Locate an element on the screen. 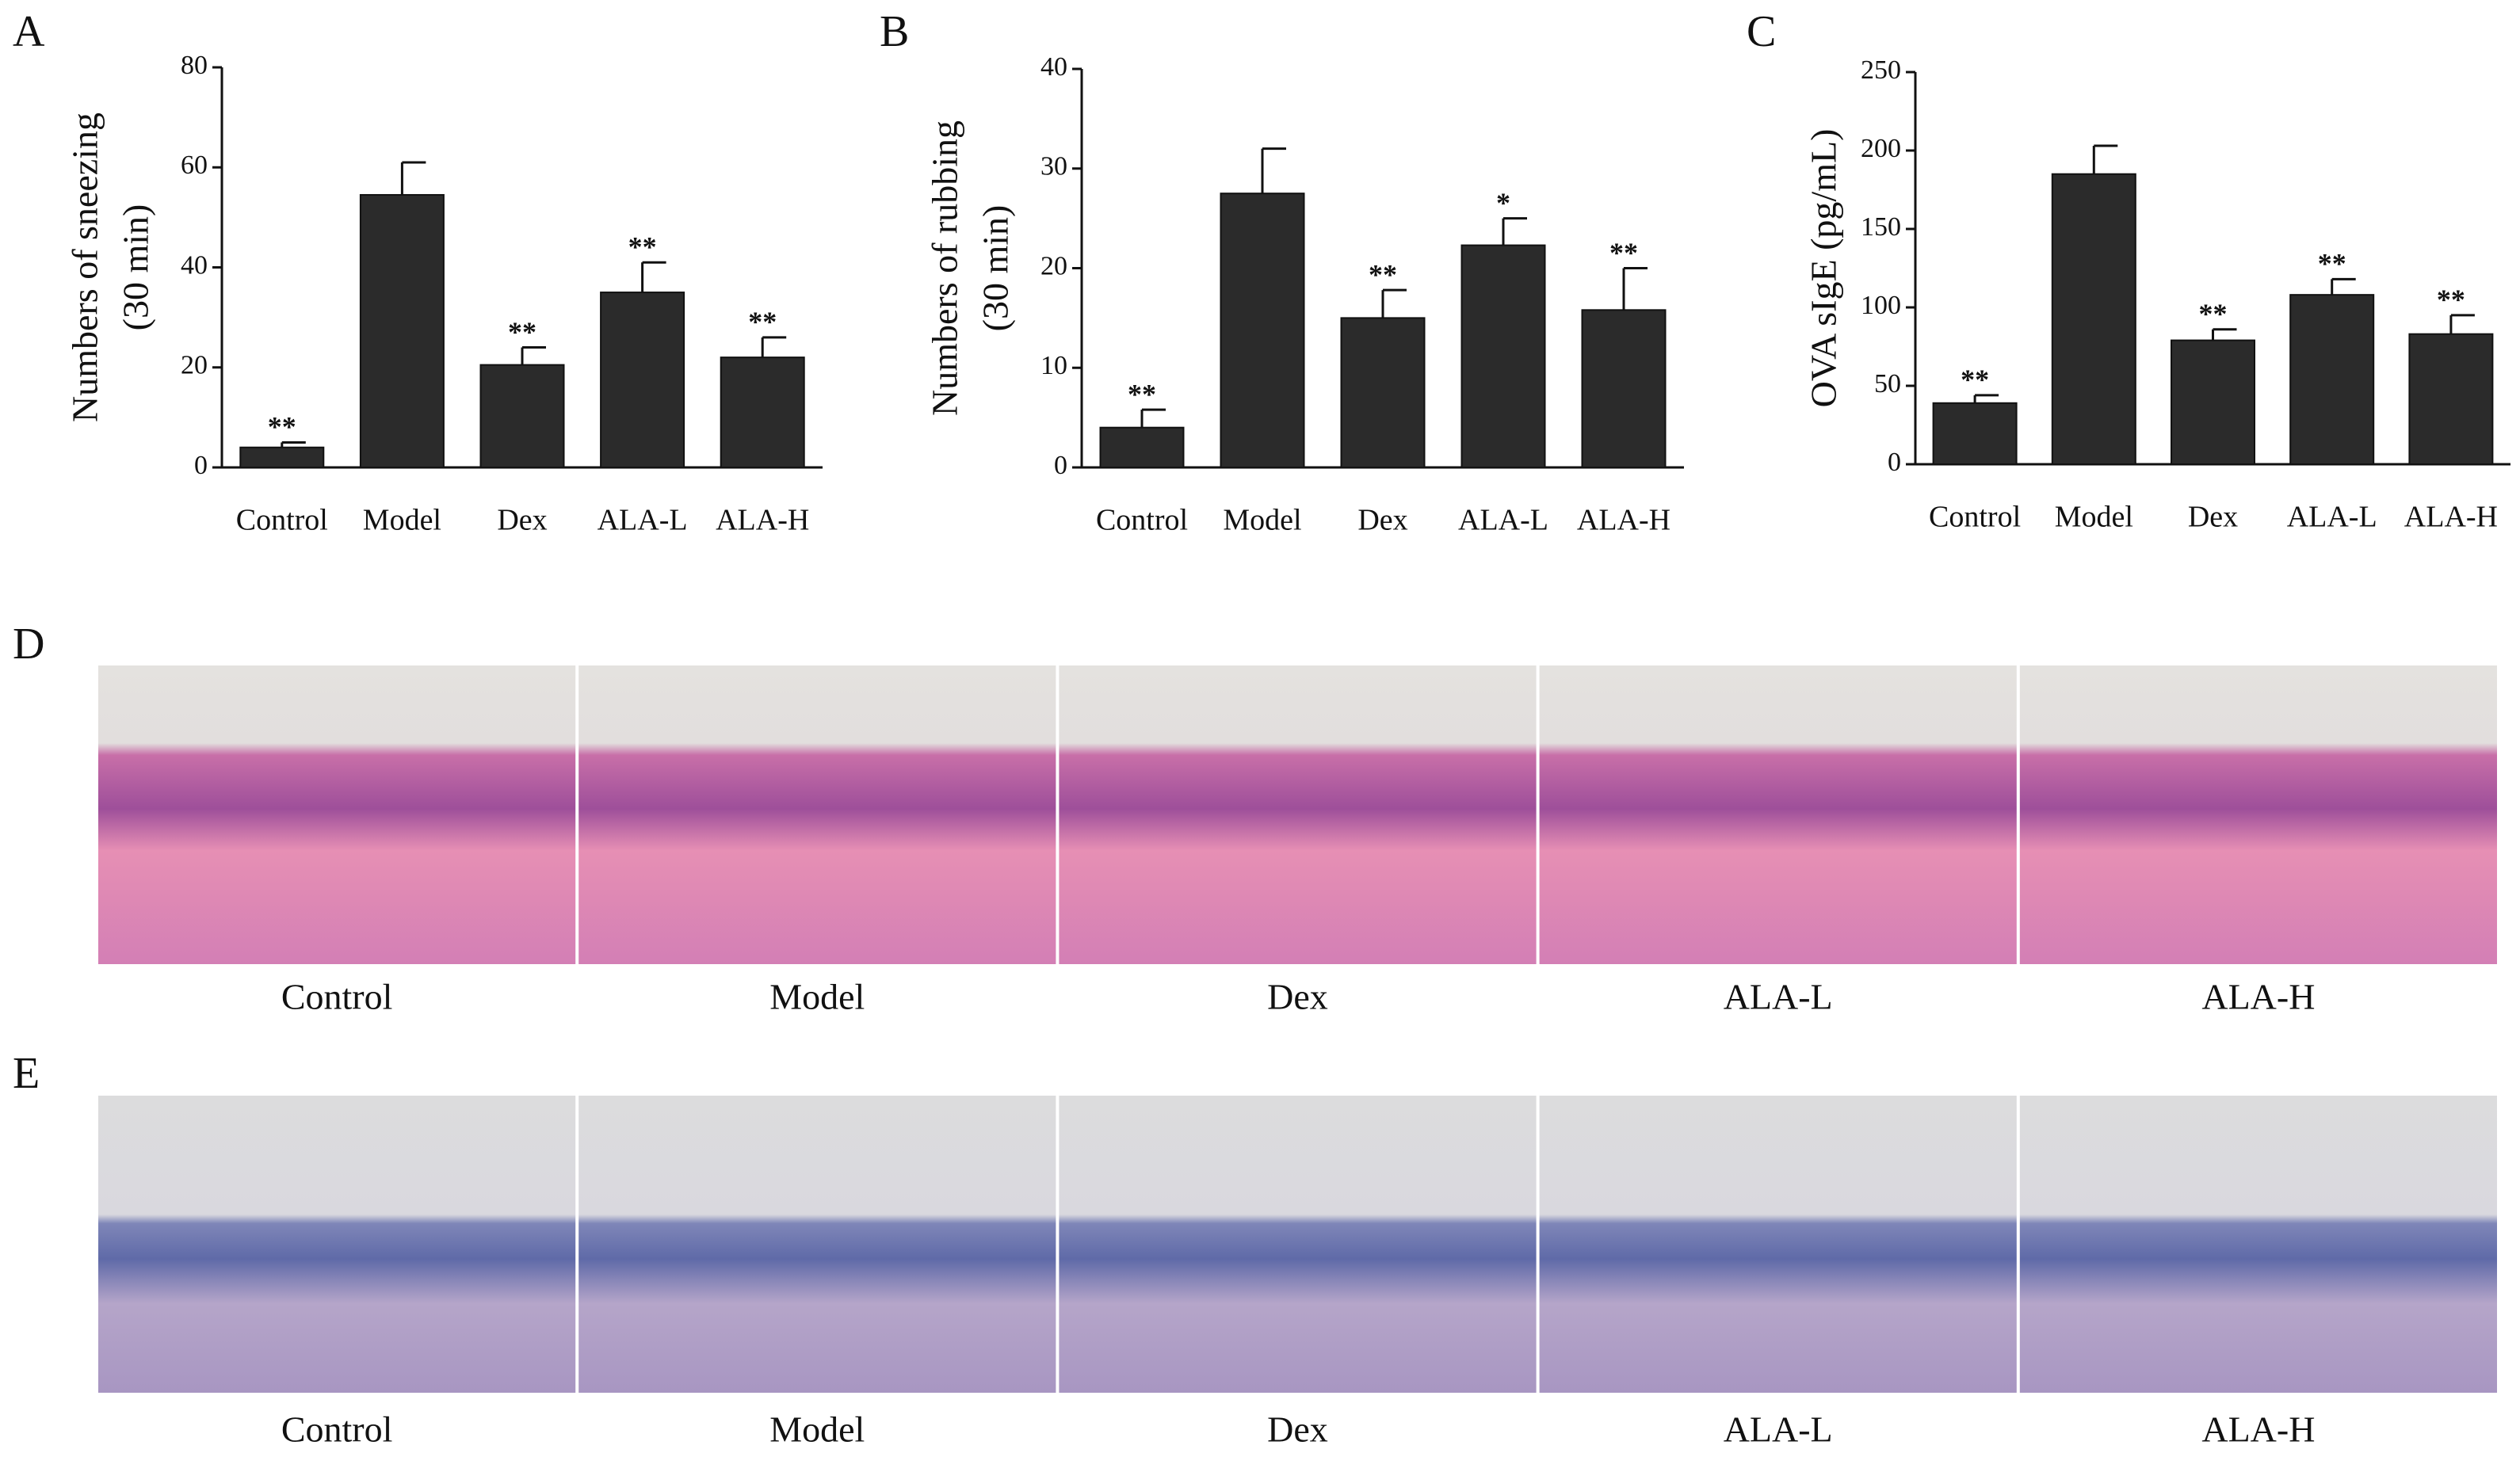 The height and width of the screenshot is (1468, 2520). panel-label: B is located at coordinates (894, 31).